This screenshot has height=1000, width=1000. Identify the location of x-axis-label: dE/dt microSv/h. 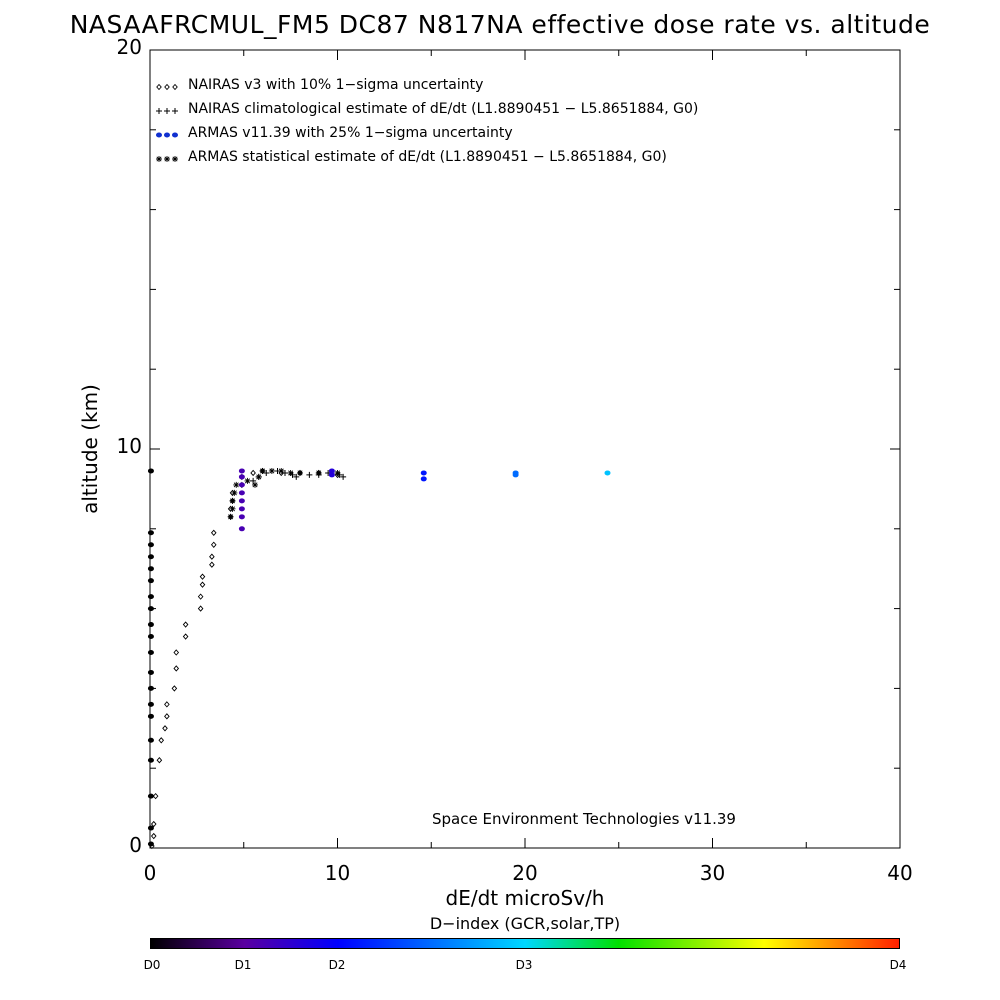
(525, 898).